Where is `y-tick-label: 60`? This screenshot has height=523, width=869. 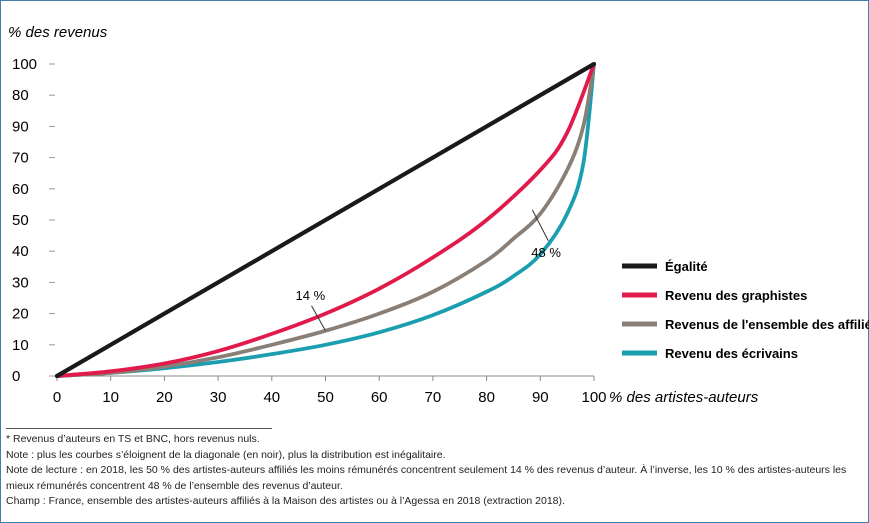 y-tick-label: 60 is located at coordinates (20, 189).